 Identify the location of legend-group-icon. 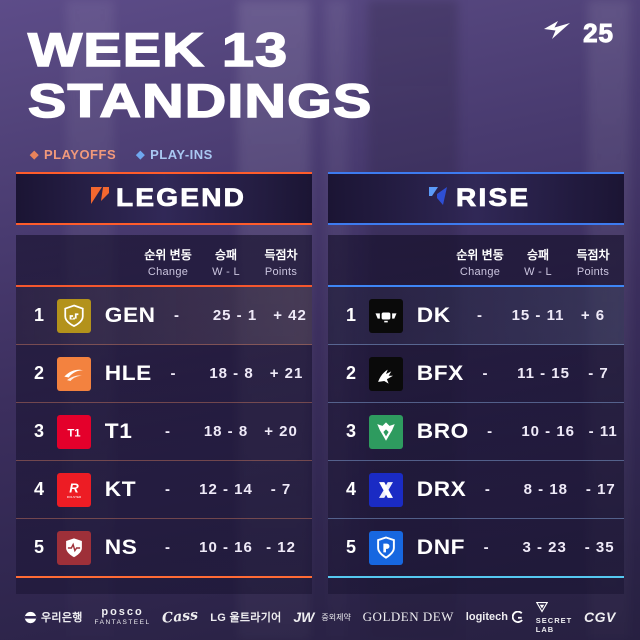
(100, 198).